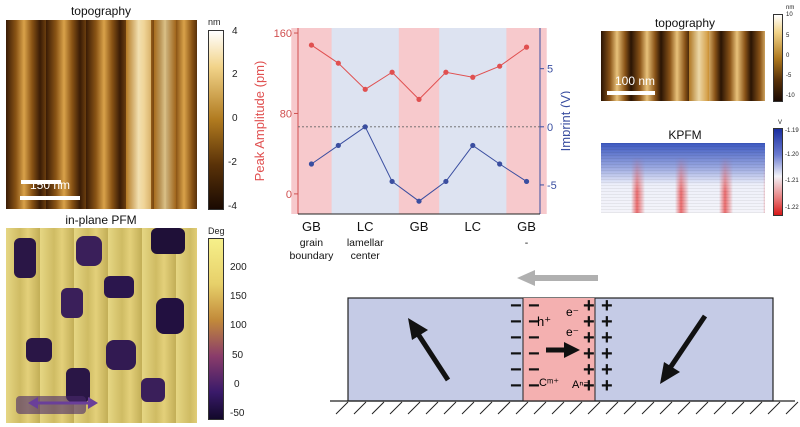  Describe the element at coordinates (564, 121) in the screenshot. I see `right-axis-label: Imprint (V)` at that location.